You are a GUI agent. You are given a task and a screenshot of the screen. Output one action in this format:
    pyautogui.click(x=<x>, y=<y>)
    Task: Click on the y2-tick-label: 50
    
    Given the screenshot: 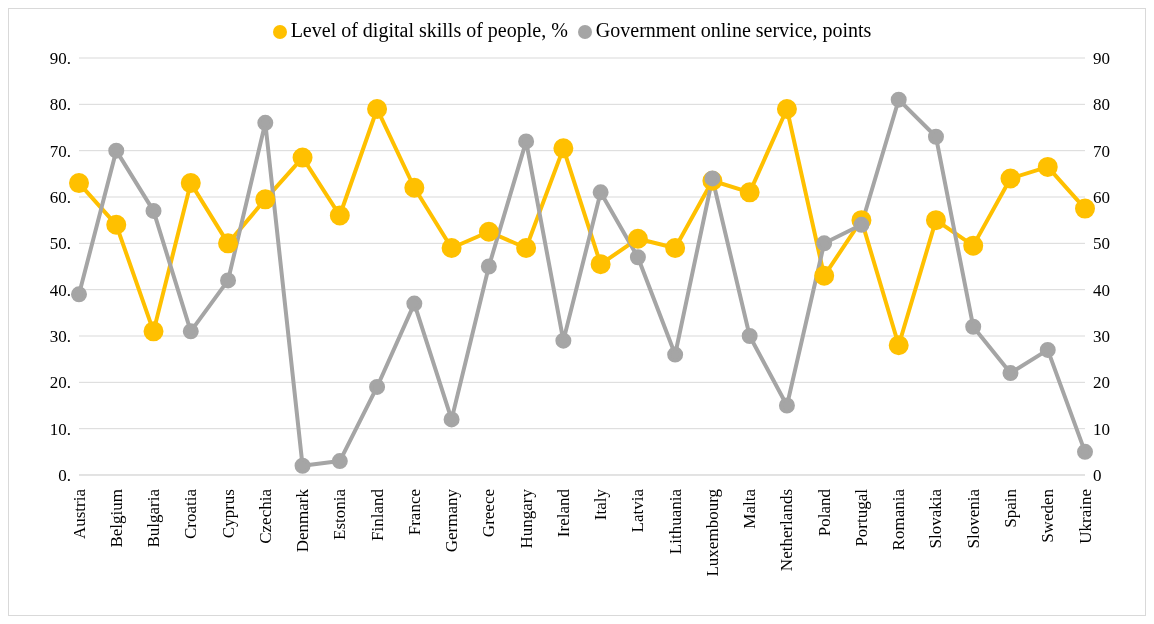 What is the action you would take?
    pyautogui.click(x=1101, y=244)
    